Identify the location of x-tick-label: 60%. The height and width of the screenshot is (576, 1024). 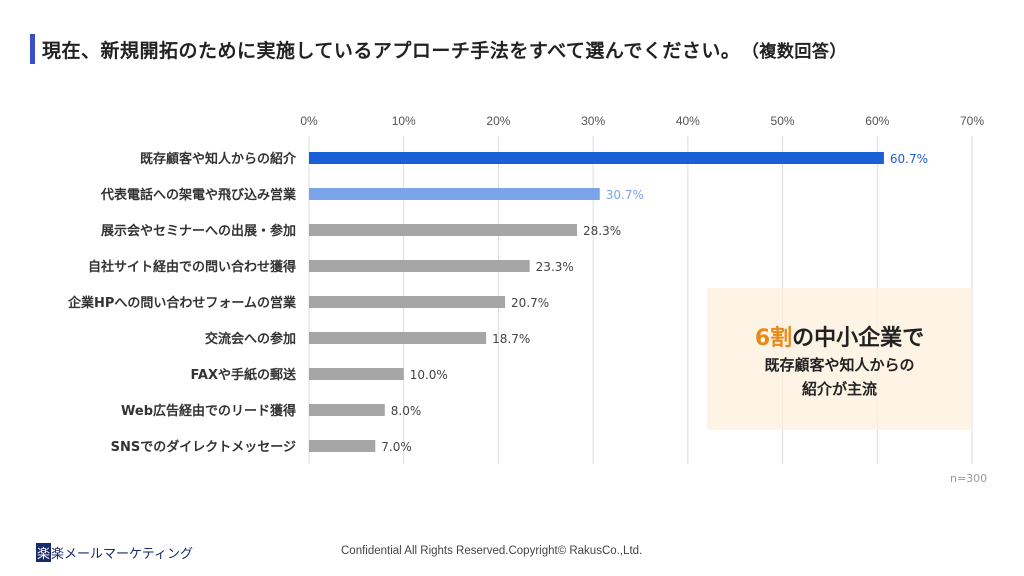
(877, 121).